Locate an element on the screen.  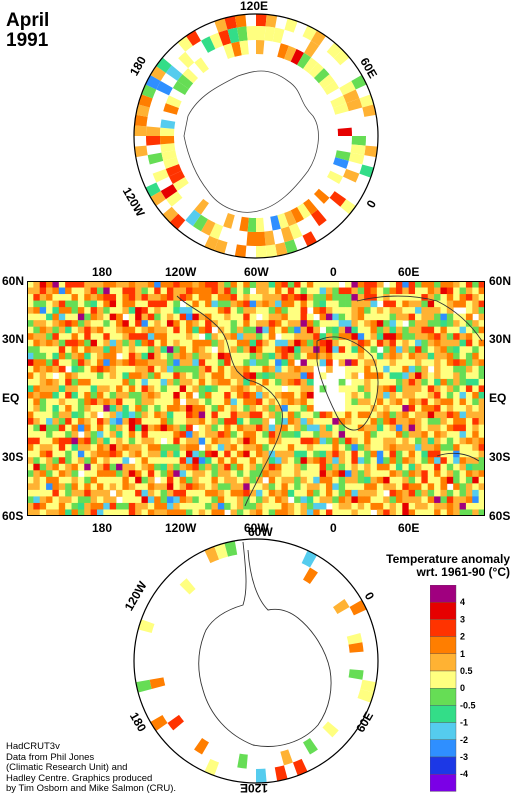
credit-line: HadCRUT3v is located at coordinates (33, 746).